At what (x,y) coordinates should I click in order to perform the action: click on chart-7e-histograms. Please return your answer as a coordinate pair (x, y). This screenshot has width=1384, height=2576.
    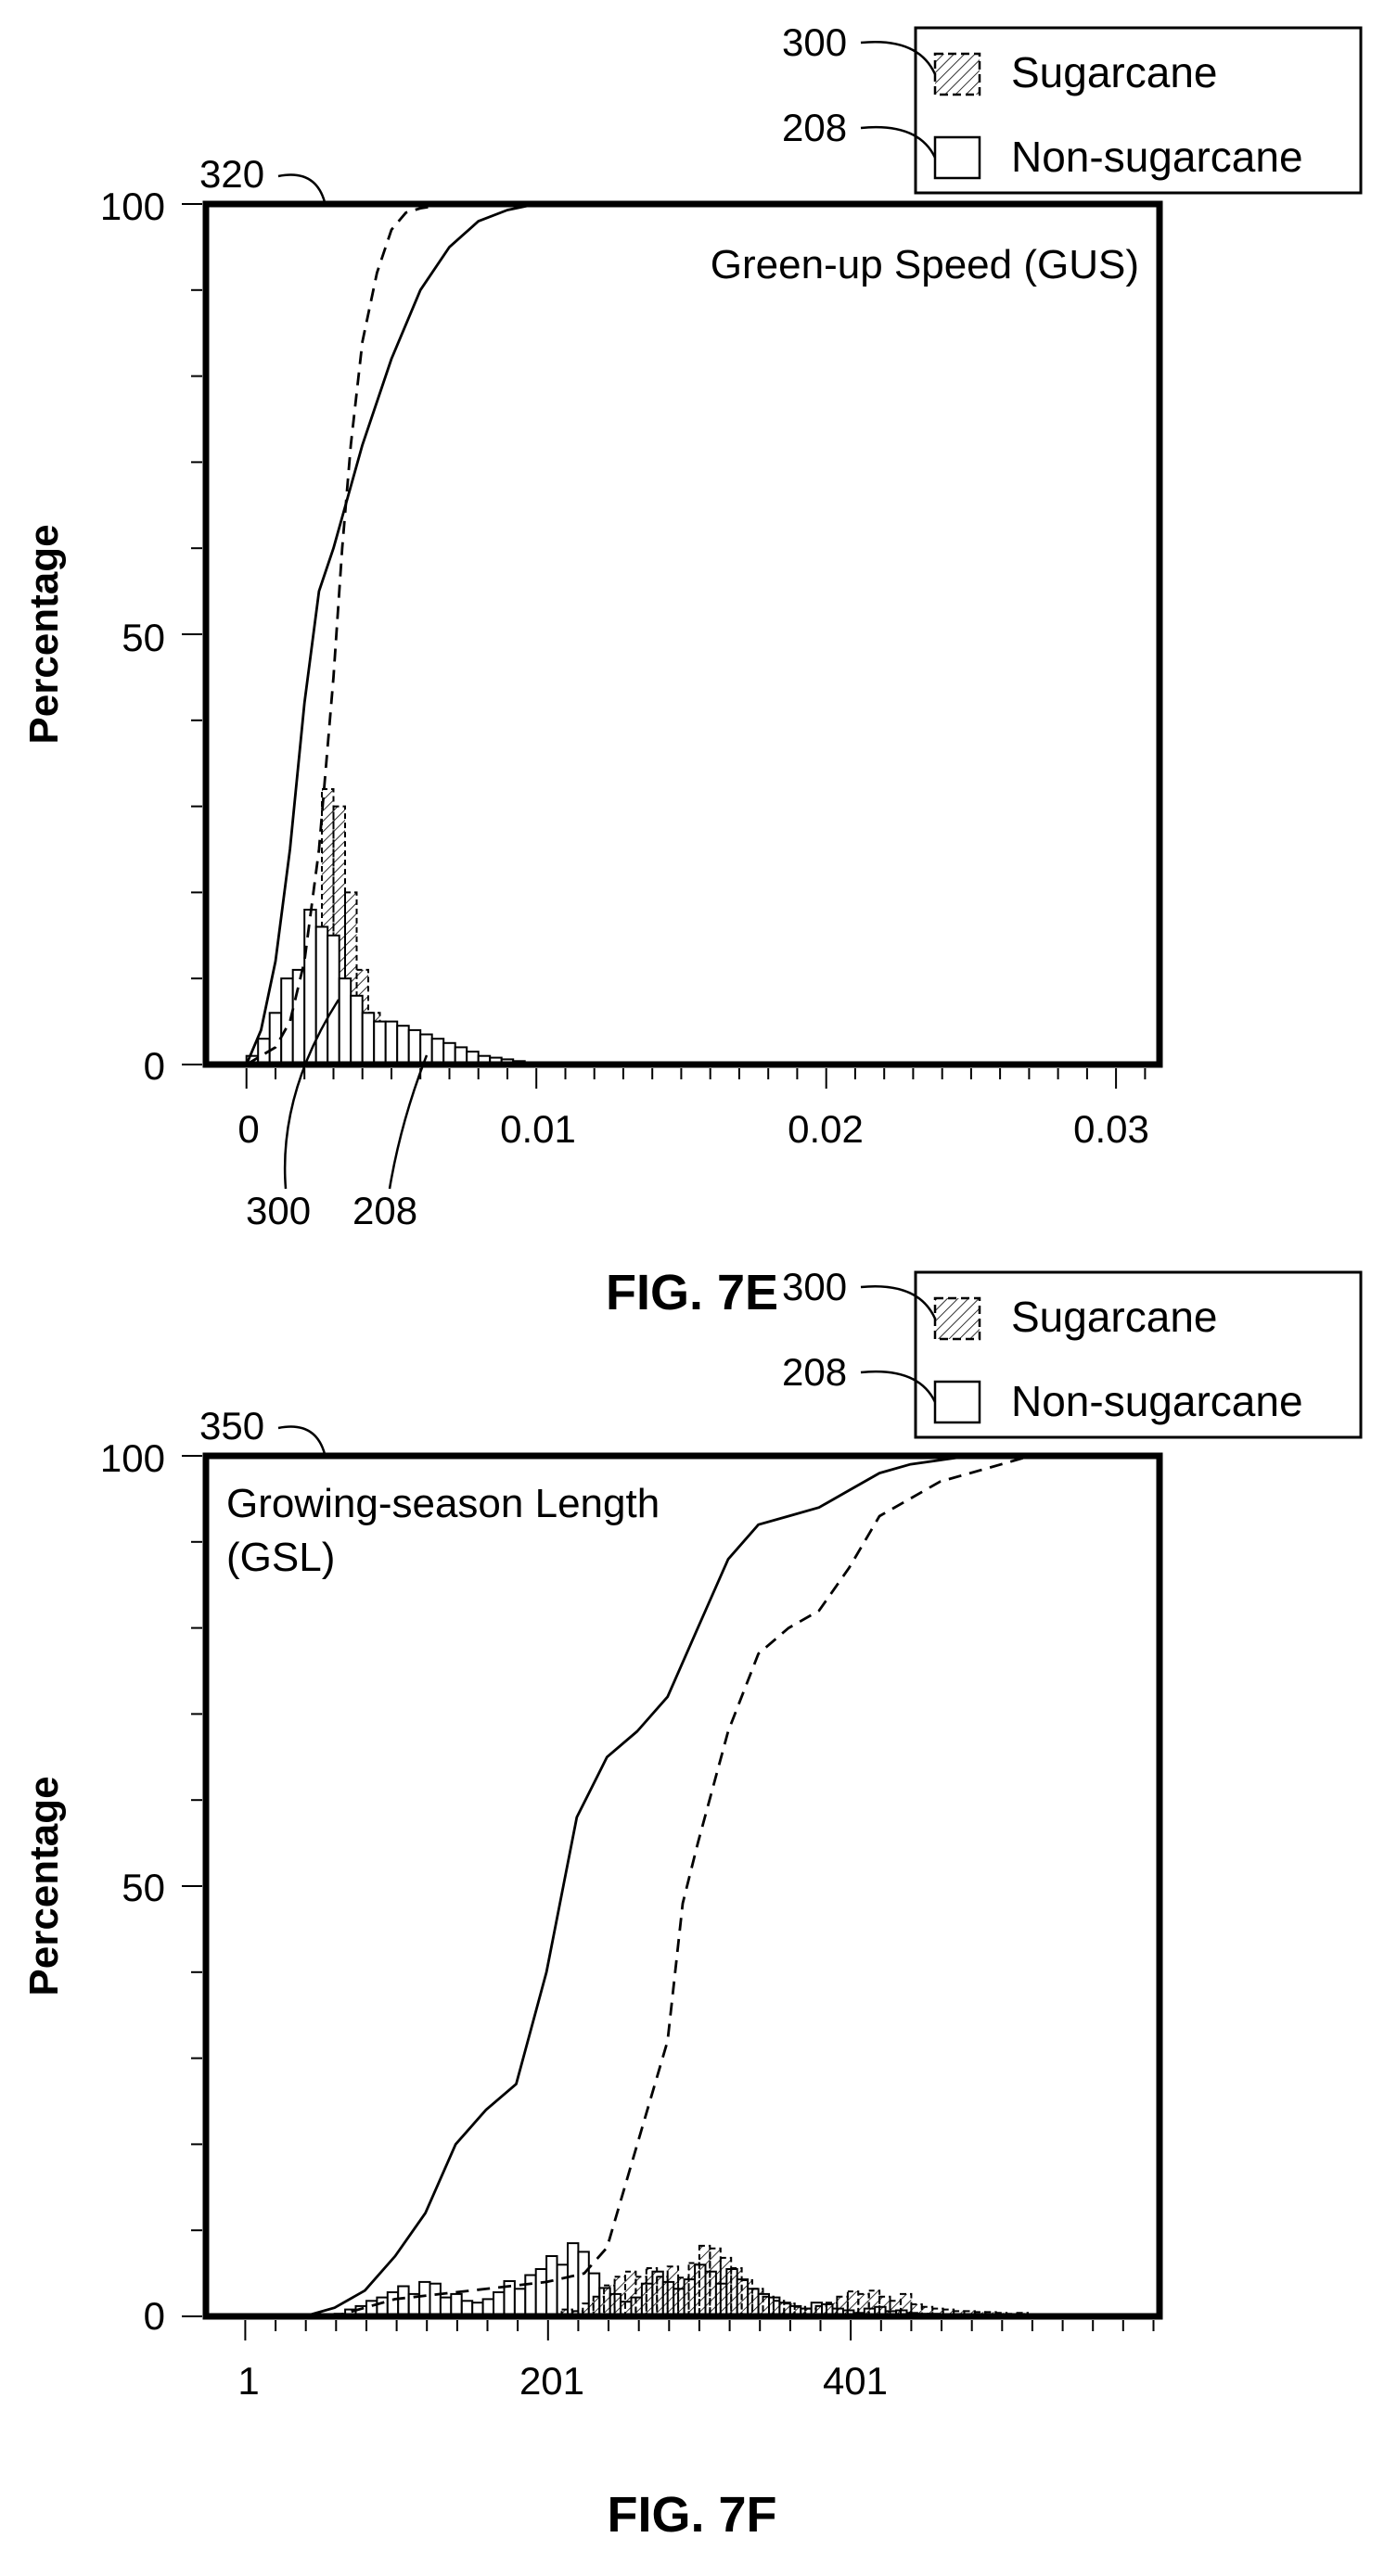
    Looking at the image, I should click on (391, 927).